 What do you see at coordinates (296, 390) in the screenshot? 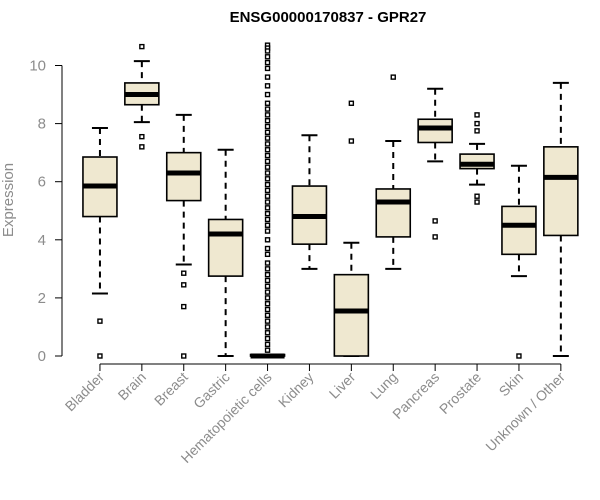
I see `x-tick-label: Kidney` at bounding box center [296, 390].